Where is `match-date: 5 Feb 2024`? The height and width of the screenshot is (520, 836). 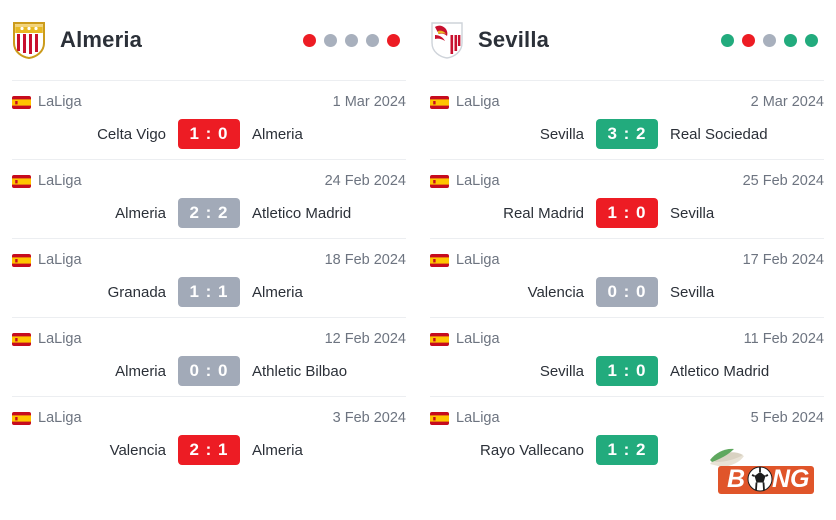 match-date: 5 Feb 2024 is located at coordinates (787, 418).